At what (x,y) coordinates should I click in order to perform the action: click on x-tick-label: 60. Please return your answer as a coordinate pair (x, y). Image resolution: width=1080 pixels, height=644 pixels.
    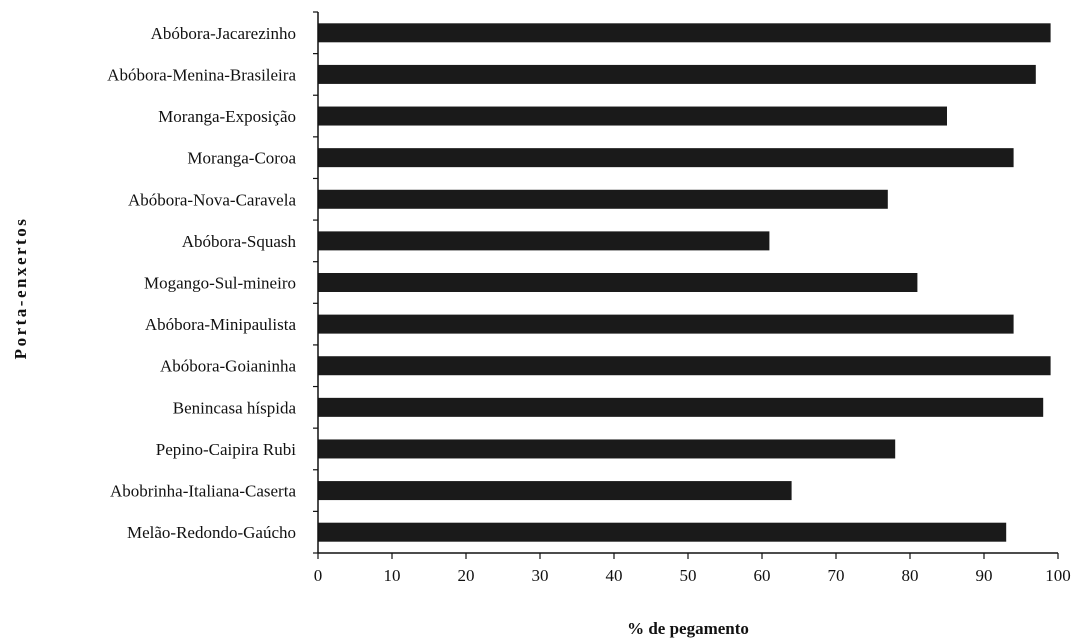
    Looking at the image, I should click on (762, 575).